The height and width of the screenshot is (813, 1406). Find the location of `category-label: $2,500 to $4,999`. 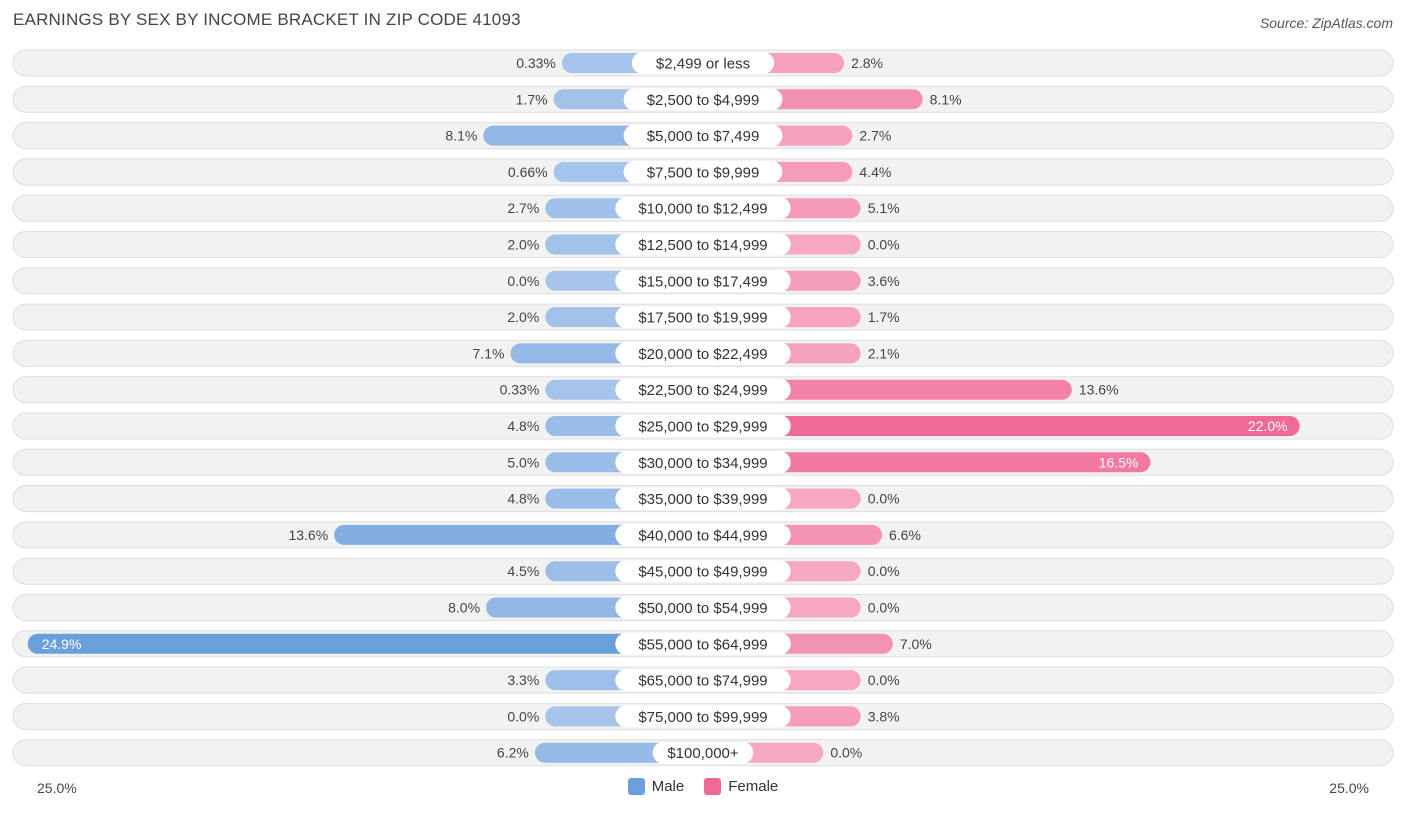

category-label: $2,500 to $4,999 is located at coordinates (703, 100).